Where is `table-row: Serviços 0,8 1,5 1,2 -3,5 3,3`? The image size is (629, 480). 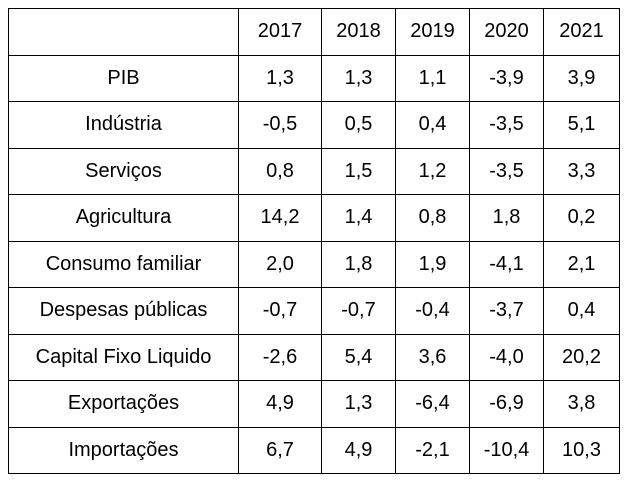 table-row: Serviços 0,8 1,5 1,2 -3,5 3,3 is located at coordinates (314, 171).